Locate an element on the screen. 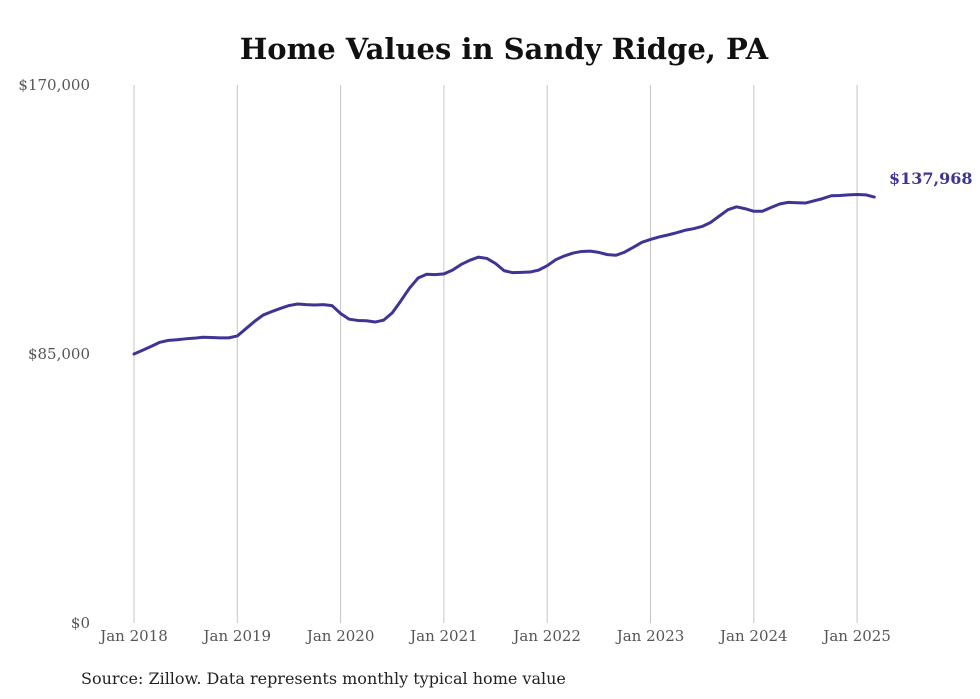 Image resolution: width=980 pixels, height=699 pixels. x-tick-label: Jan 2021 is located at coordinates (443, 636).